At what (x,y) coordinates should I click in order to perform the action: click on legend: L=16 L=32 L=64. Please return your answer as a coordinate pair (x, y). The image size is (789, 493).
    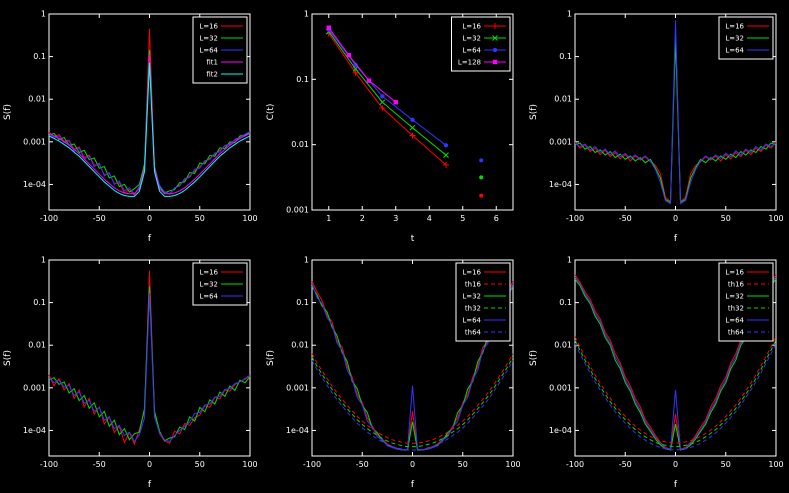
    Looking at the image, I should click on (220, 284).